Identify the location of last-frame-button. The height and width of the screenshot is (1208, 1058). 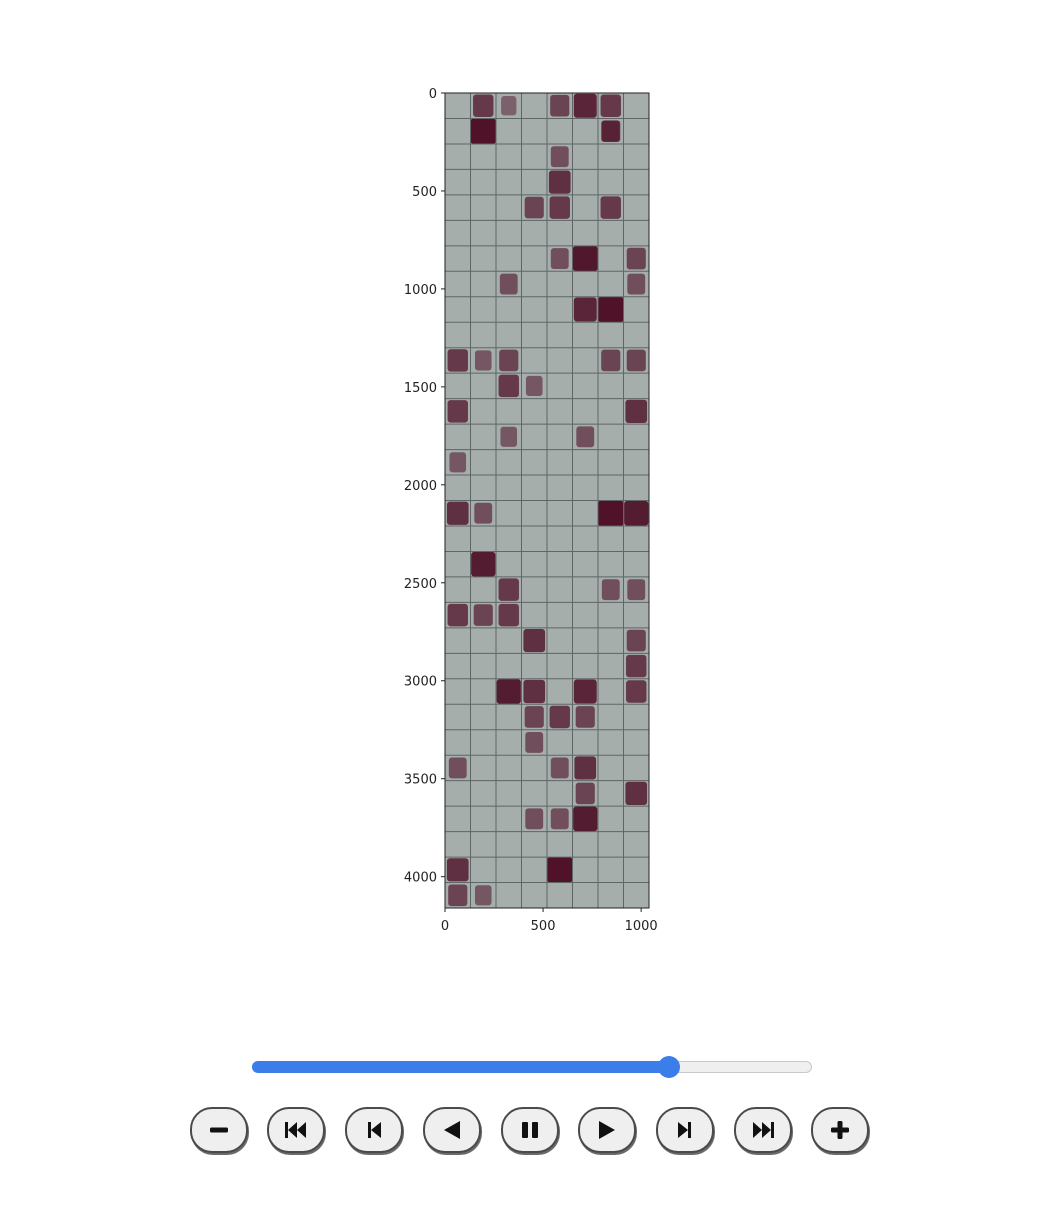
(763, 1130).